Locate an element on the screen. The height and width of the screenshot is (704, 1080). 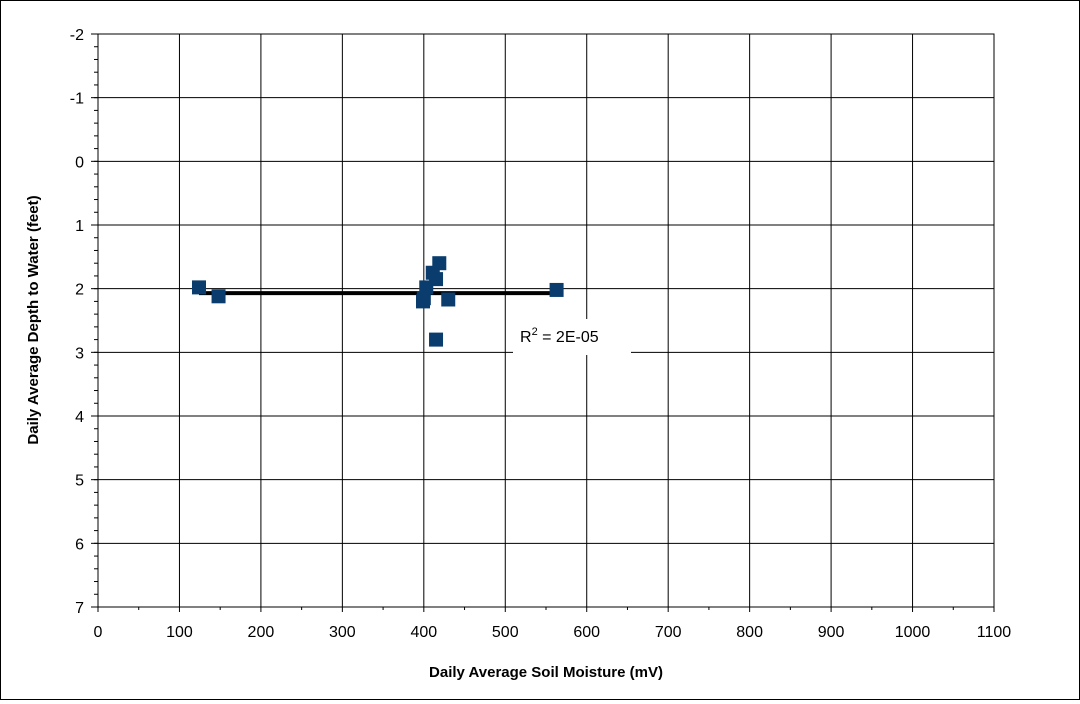
x-tick-label: 1000 is located at coordinates (913, 632).